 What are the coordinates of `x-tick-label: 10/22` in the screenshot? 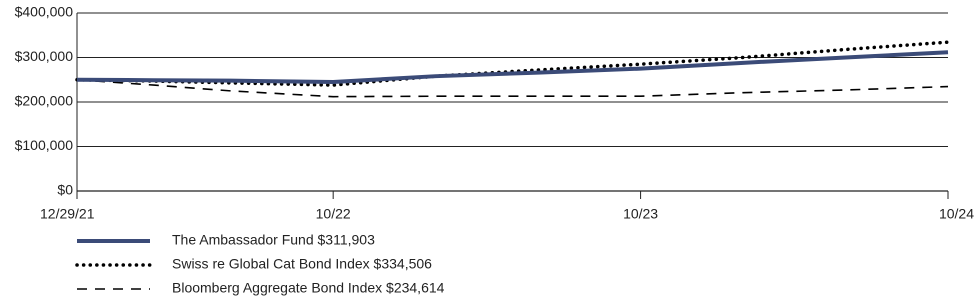 It's located at (333, 214).